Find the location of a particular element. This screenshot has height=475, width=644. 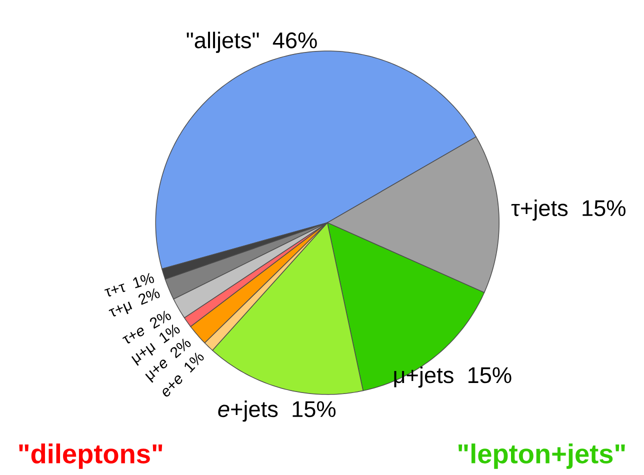

slice-label: τ+μ is located at coordinates (120, 309).